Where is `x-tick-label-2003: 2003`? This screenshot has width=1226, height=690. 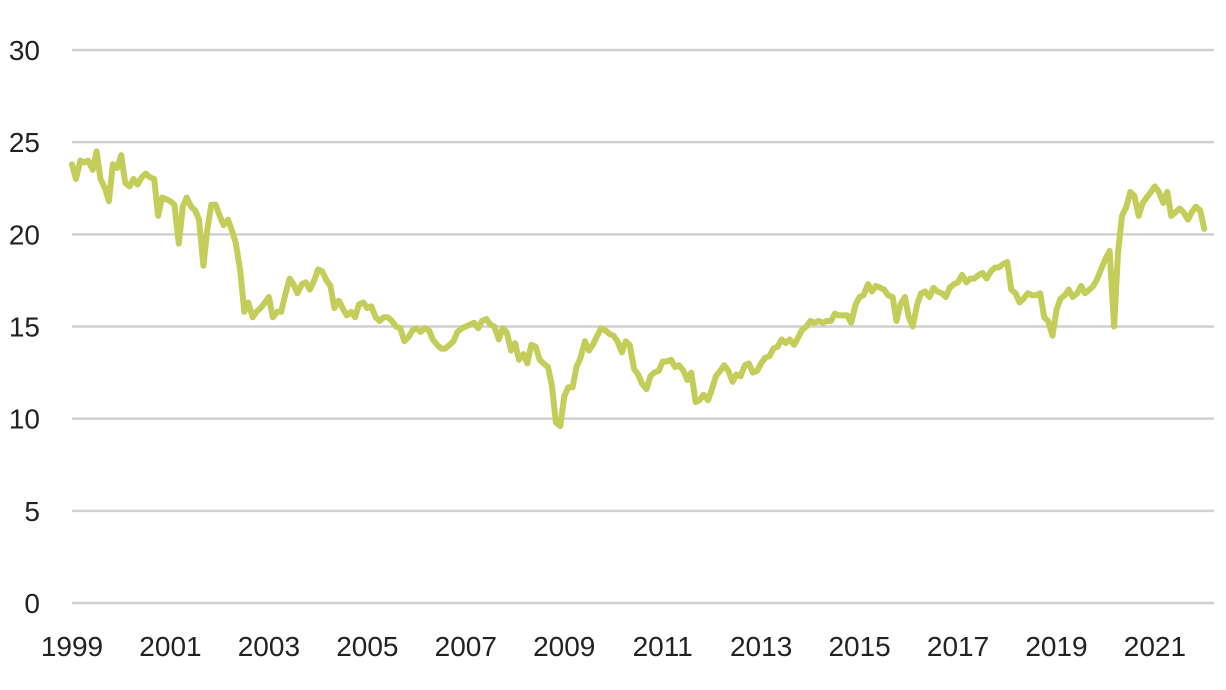
x-tick-label-2003: 2003 is located at coordinates (269, 646).